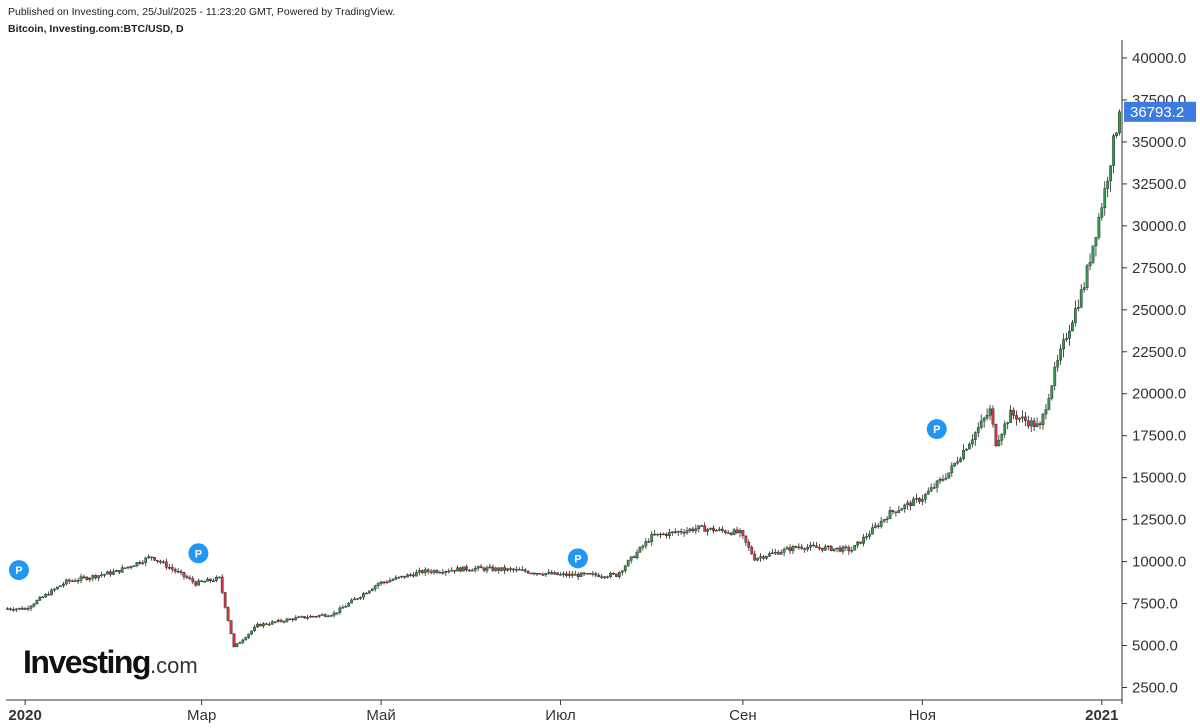  I want to click on time-tick-label: Июл, so click(560, 715).